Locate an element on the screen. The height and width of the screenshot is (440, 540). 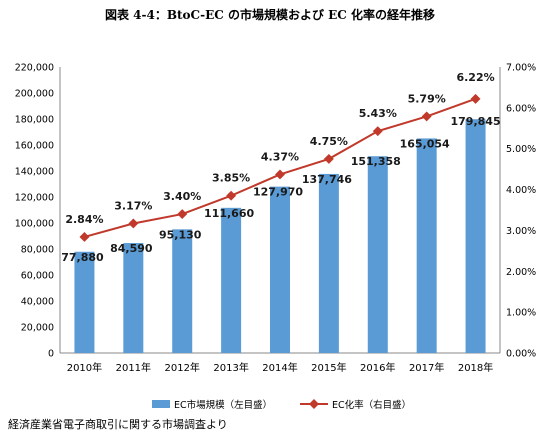
bar-data-label: 165,054 is located at coordinates (425, 143).